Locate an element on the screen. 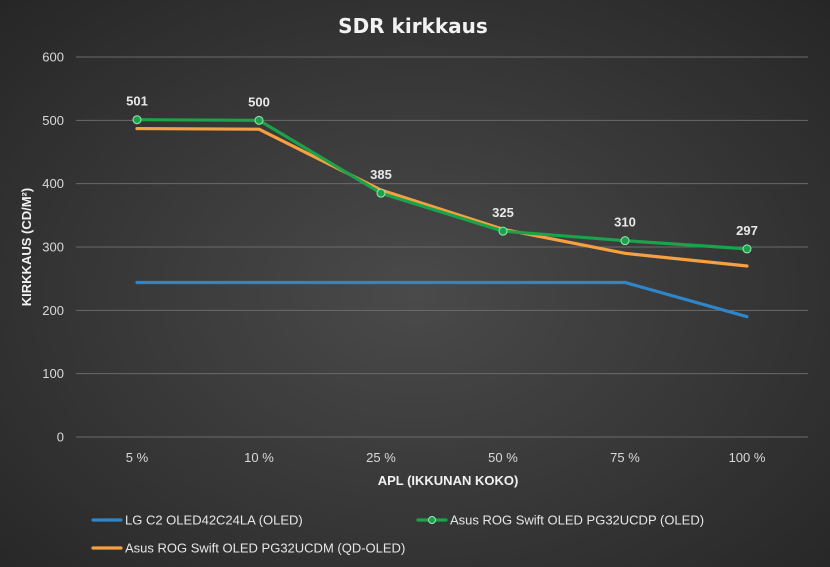 The height and width of the screenshot is (567, 830). y-axis-ticks: 0 100 200 300 400 500 600 is located at coordinates (53, 247).